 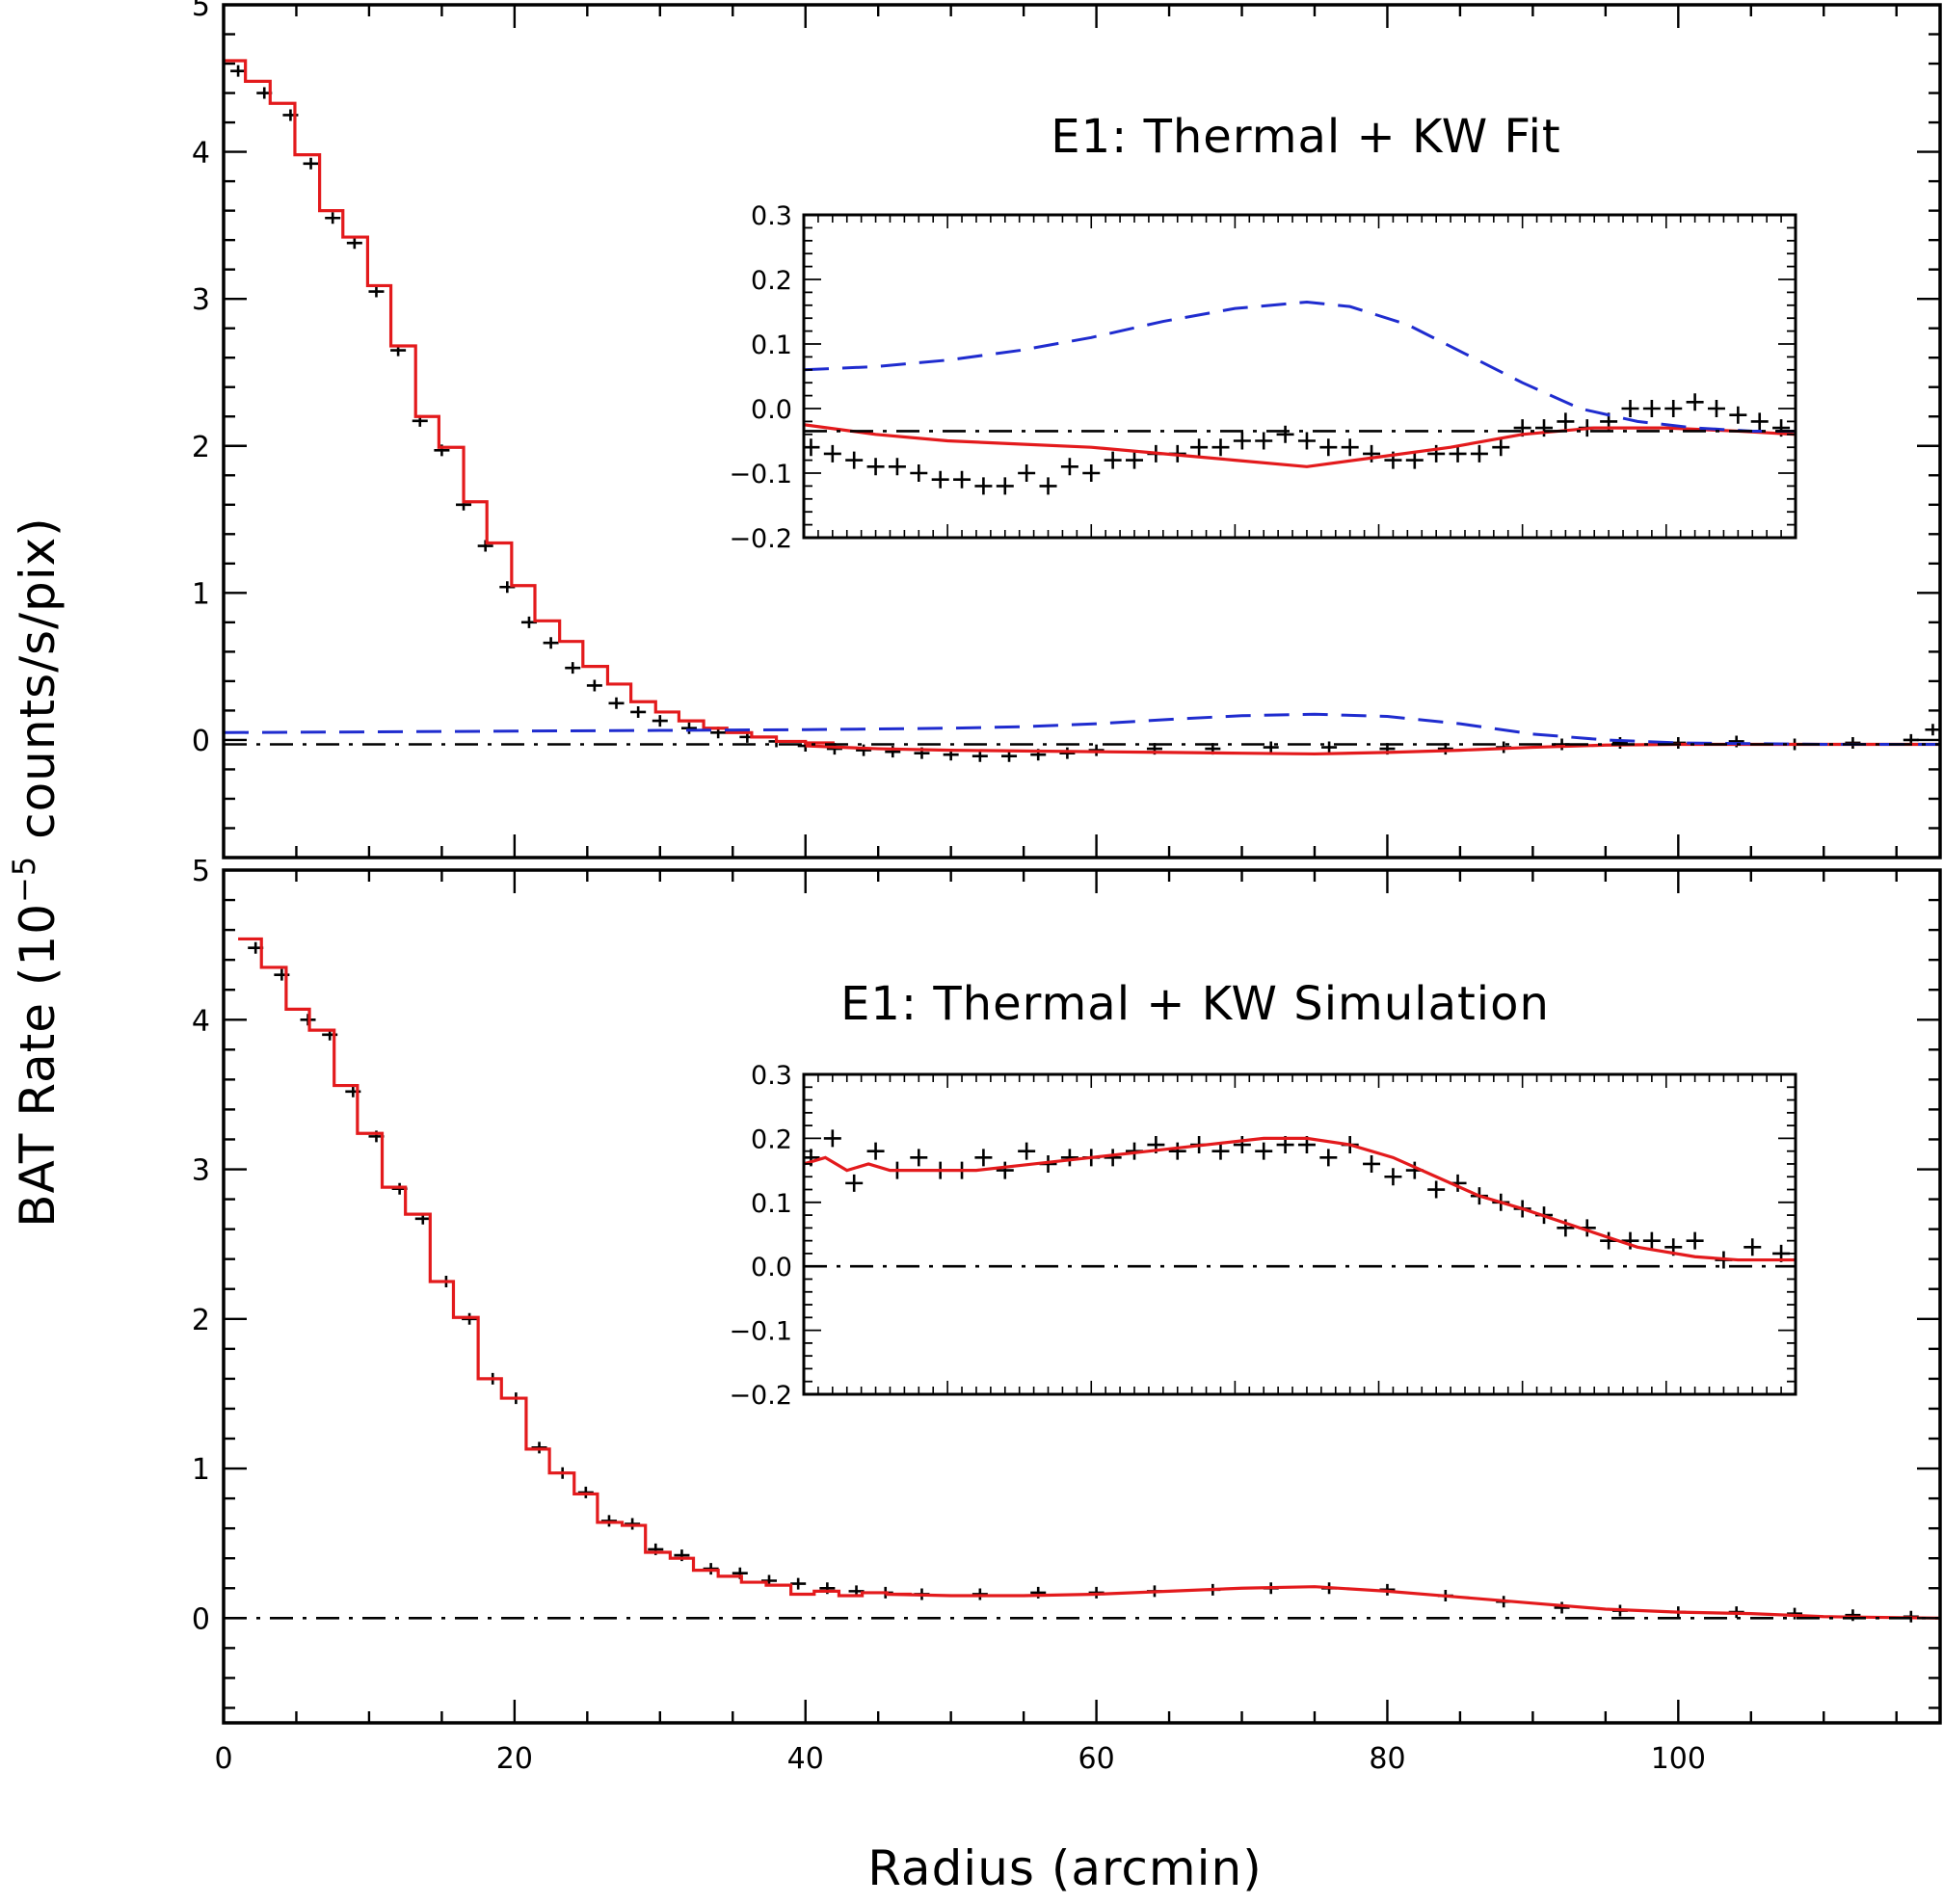 I want to click on top-panel-inset-frame, so click(x=1299, y=376).